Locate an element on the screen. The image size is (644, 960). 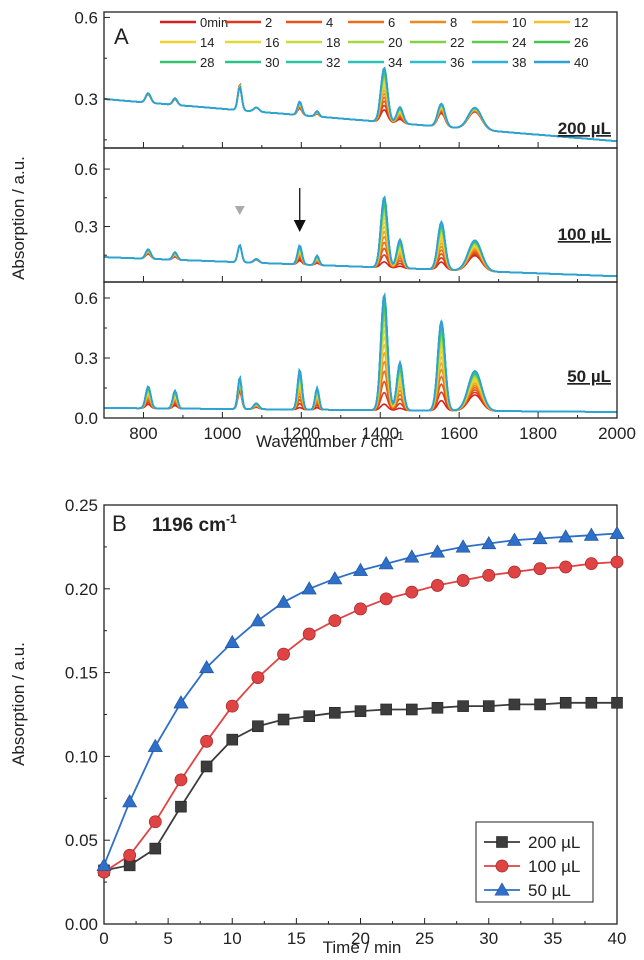
legend-label: 0min is located at coordinates (214, 22).